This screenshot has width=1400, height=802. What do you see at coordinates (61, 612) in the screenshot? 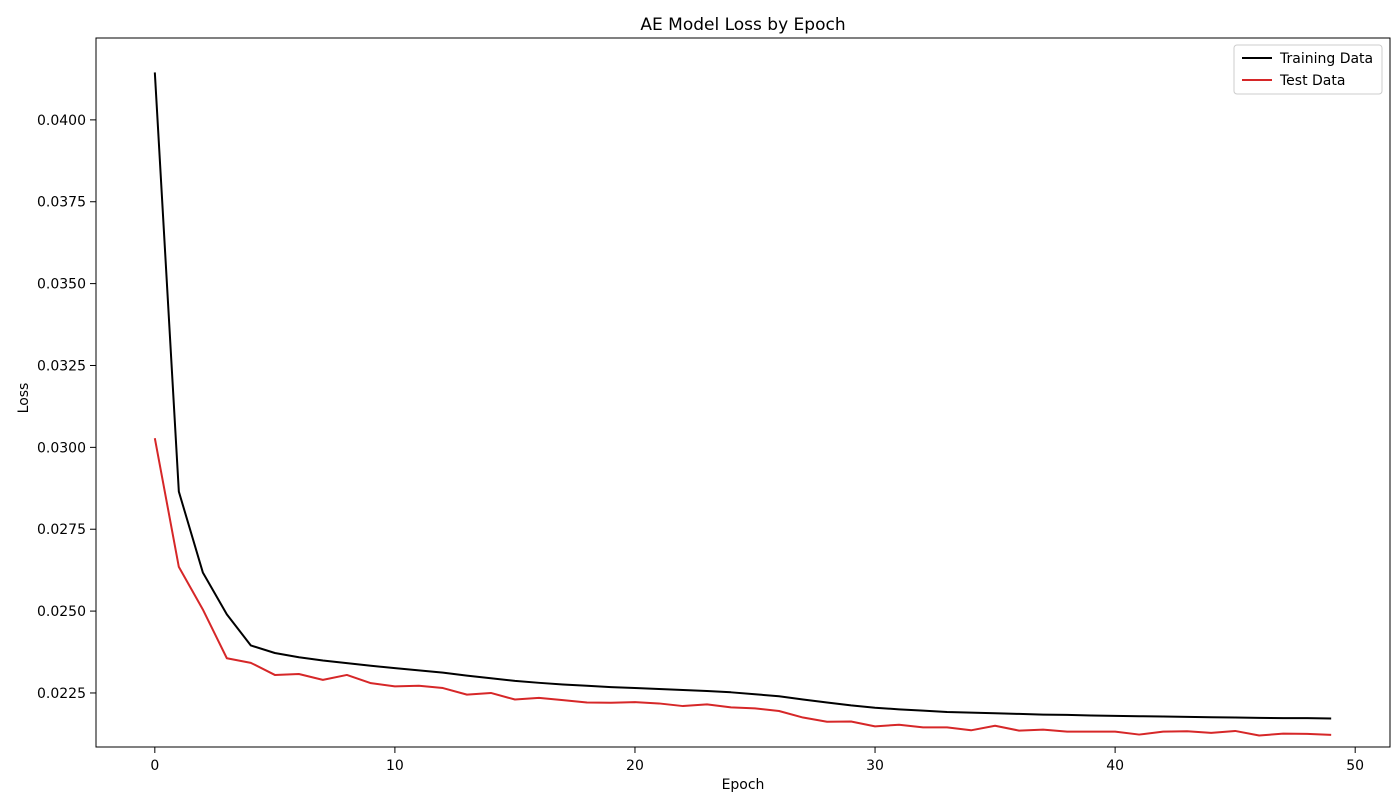
I see `y-tick-label: 0.0250` at bounding box center [61, 612].